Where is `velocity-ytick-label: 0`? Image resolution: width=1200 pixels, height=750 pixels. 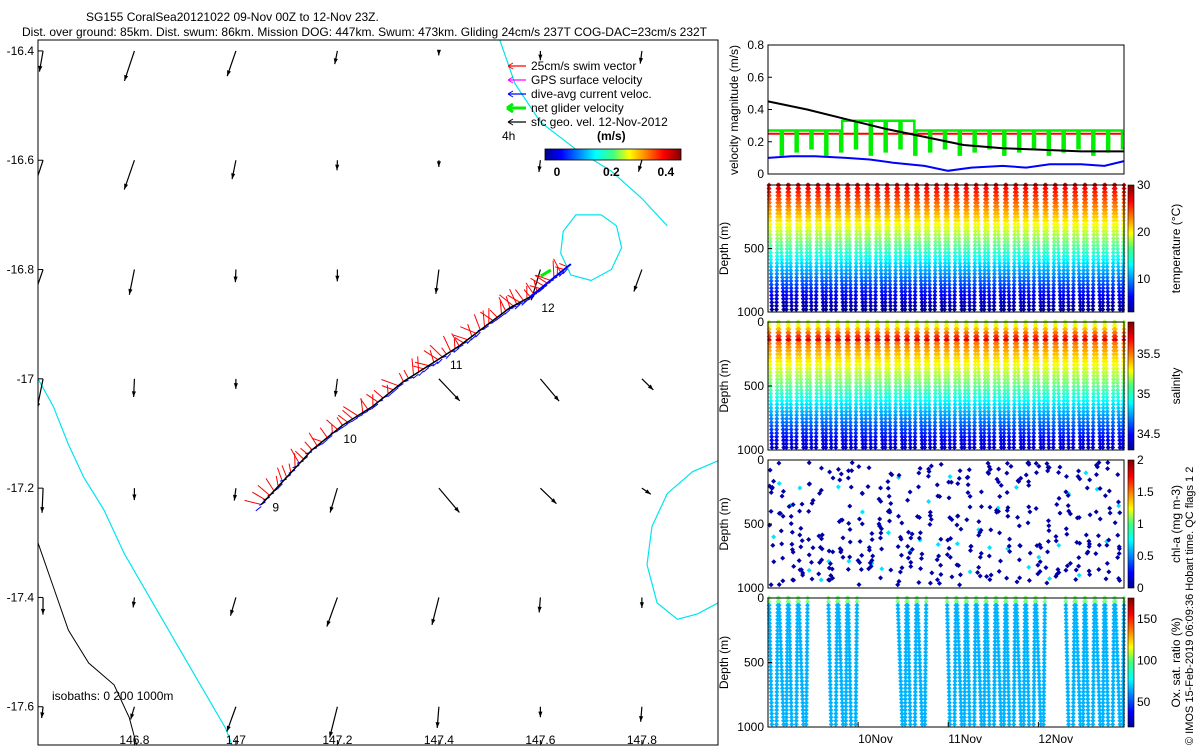
velocity-ytick-label: 0 is located at coordinates (760, 174).